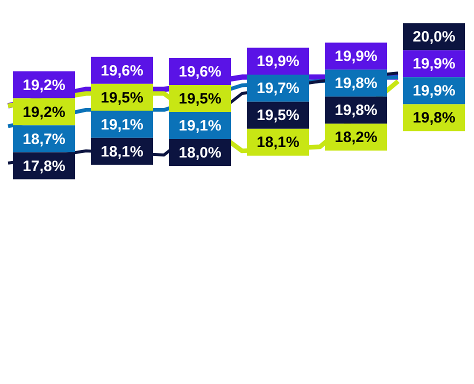 The image size is (474, 384). Describe the element at coordinates (278, 89) in the screenshot. I see `data-label: 19,7%` at that location.